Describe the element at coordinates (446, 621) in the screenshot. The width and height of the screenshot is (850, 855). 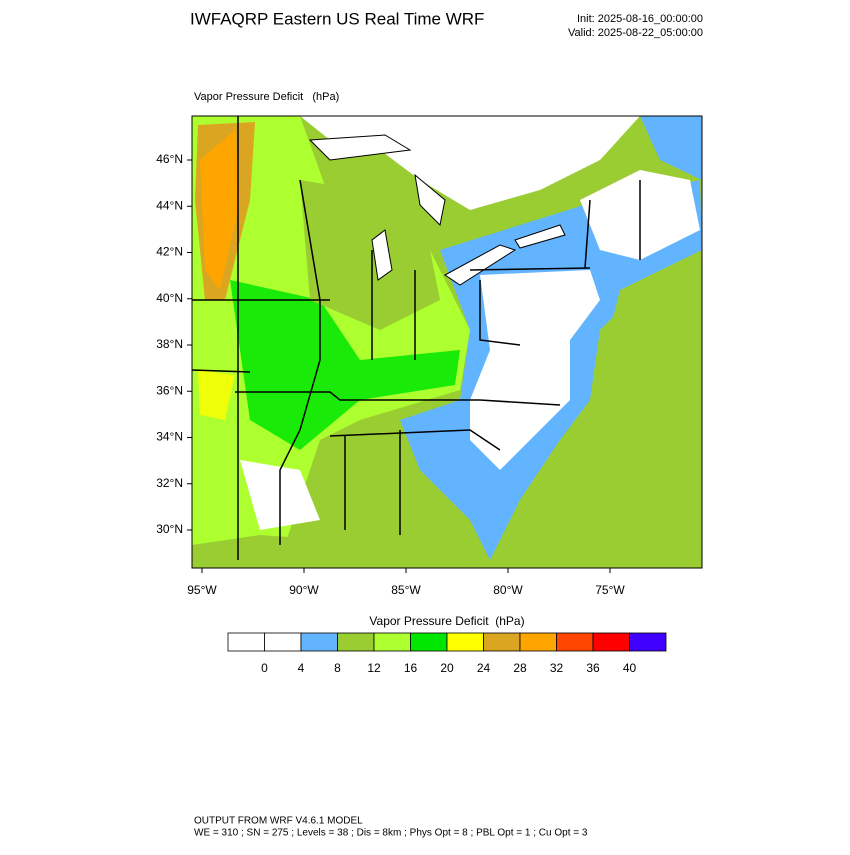
I see `colorbar-title: Vapor Pressure Deficit (hPa)` at that location.